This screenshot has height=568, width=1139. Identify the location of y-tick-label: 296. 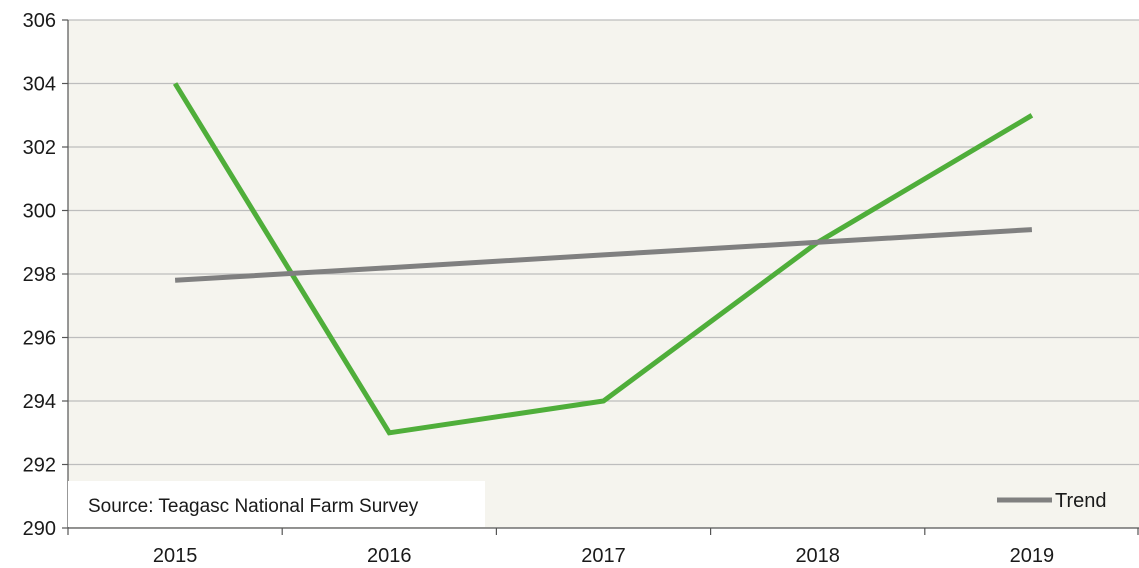
(39, 339).